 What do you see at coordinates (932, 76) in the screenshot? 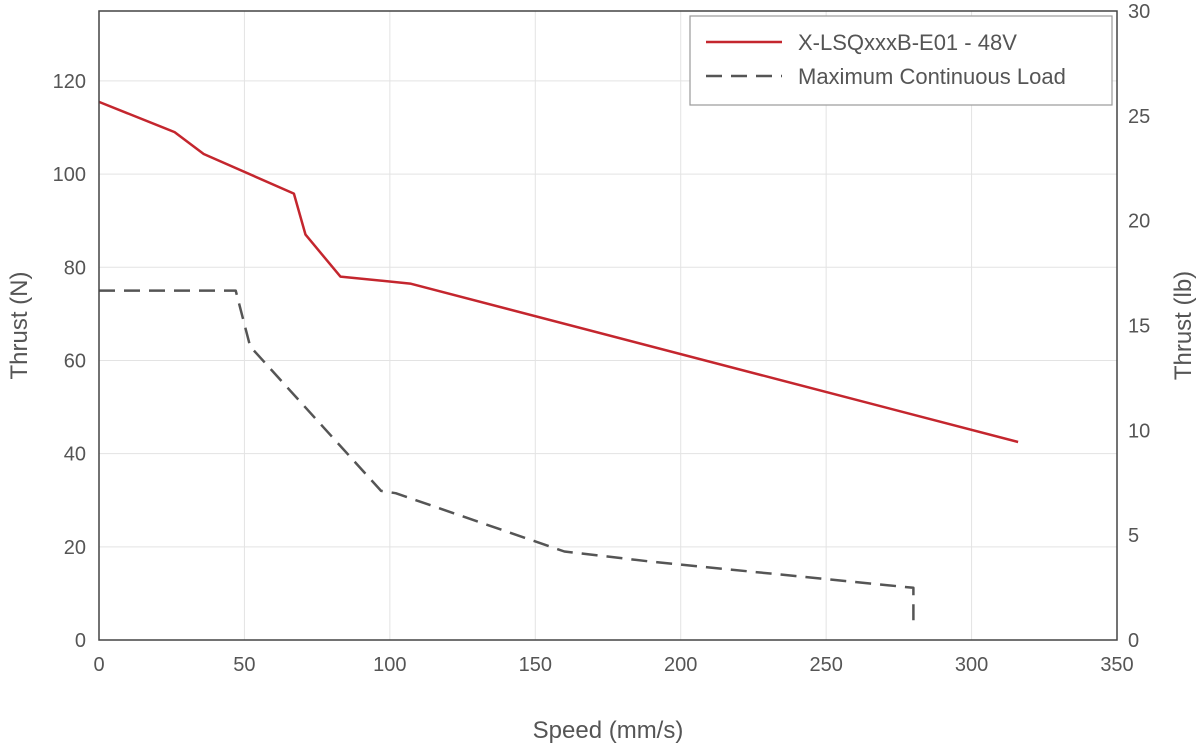
I see `legend-label-maximum-continuous-load: Maximum Continuous Load` at bounding box center [932, 76].